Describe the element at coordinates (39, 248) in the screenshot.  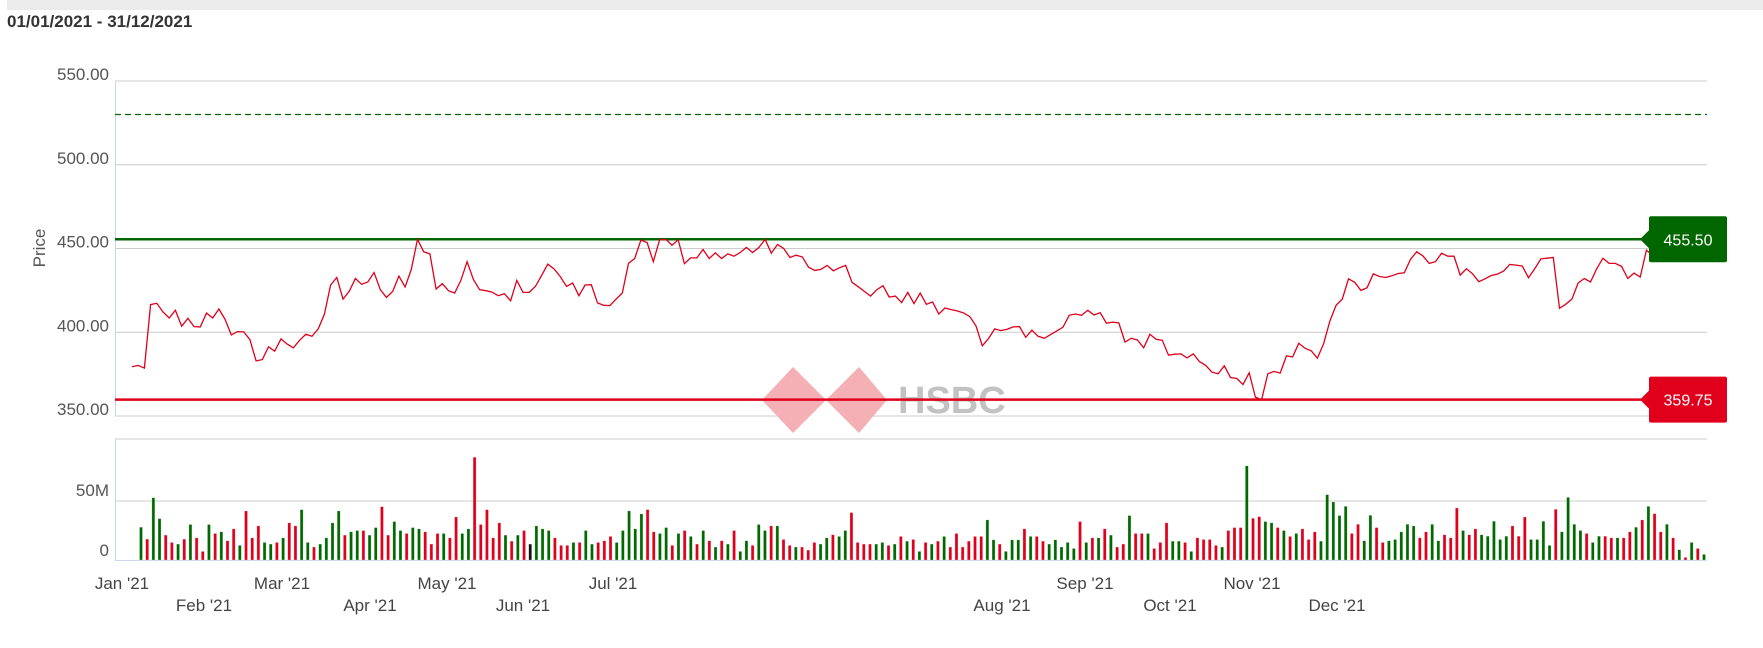
I see `price-axis-title: Price` at that location.